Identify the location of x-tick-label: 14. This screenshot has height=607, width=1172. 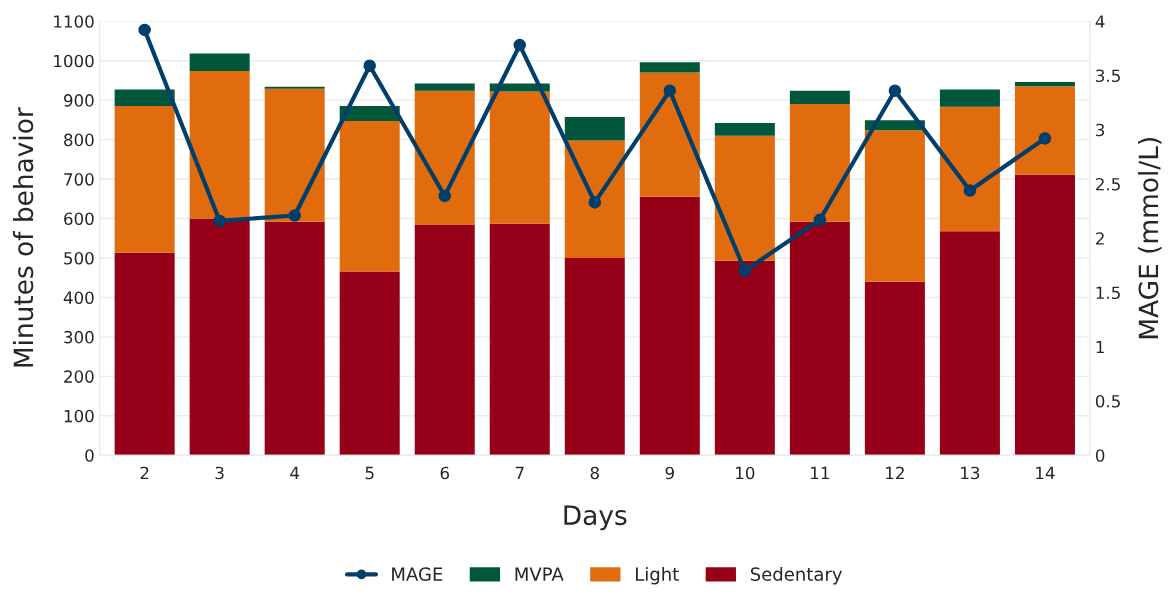
(1045, 473).